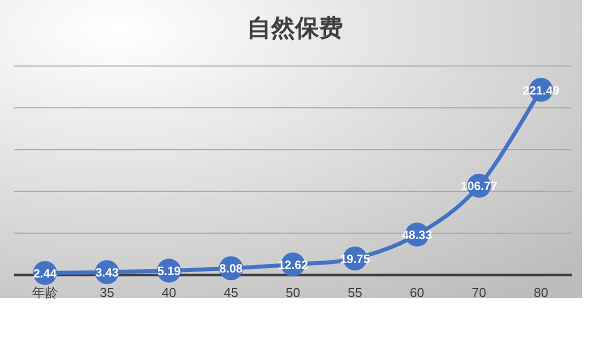 This screenshot has height=359, width=600. What do you see at coordinates (107, 292) in the screenshot?
I see `x-tick-label: 35` at bounding box center [107, 292].